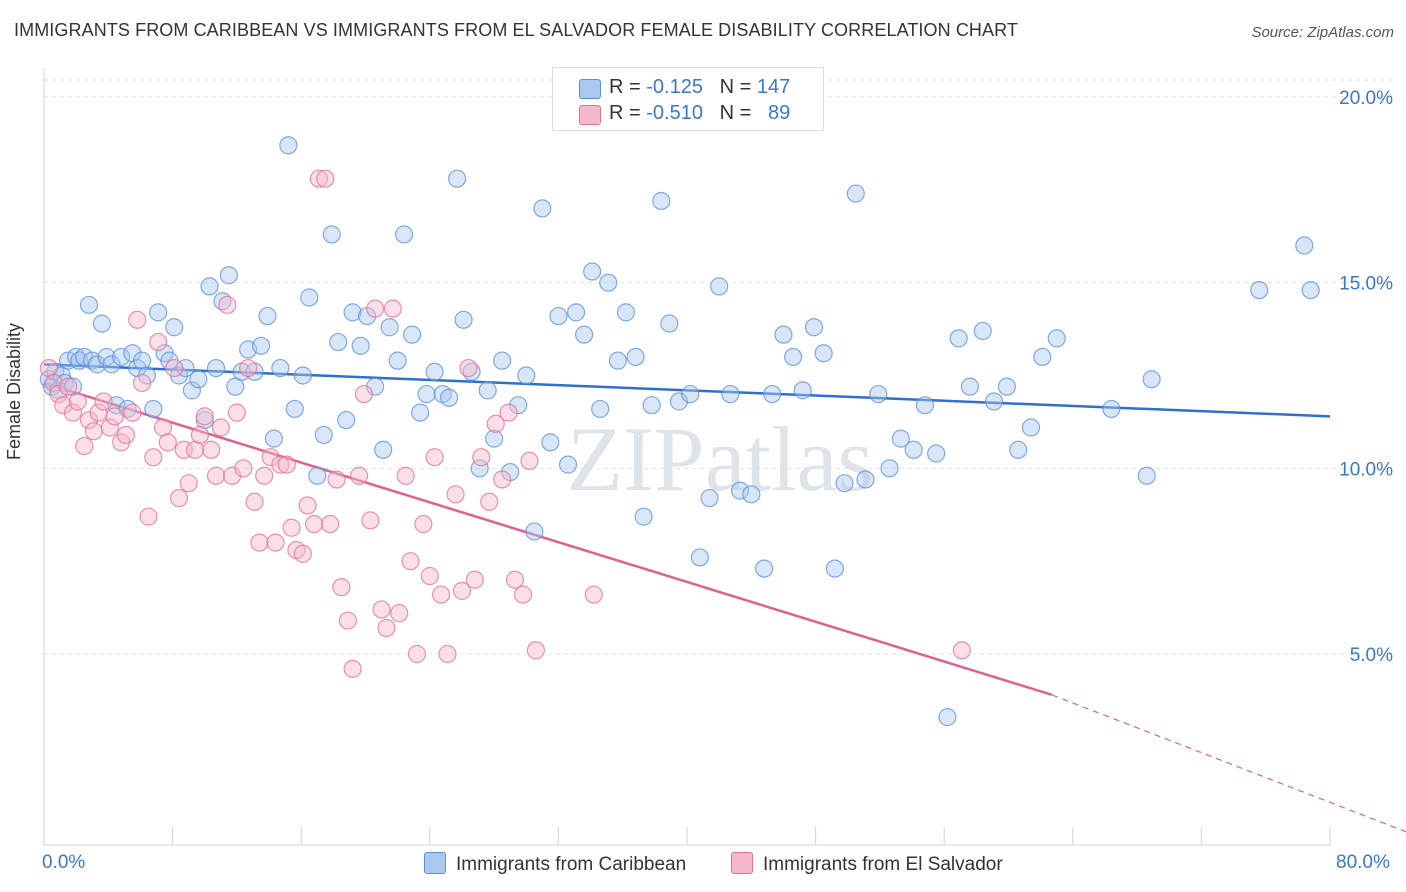  Describe the element at coordinates (1366, 98) in the screenshot. I see `y-tick-label: 20.0%` at that location.